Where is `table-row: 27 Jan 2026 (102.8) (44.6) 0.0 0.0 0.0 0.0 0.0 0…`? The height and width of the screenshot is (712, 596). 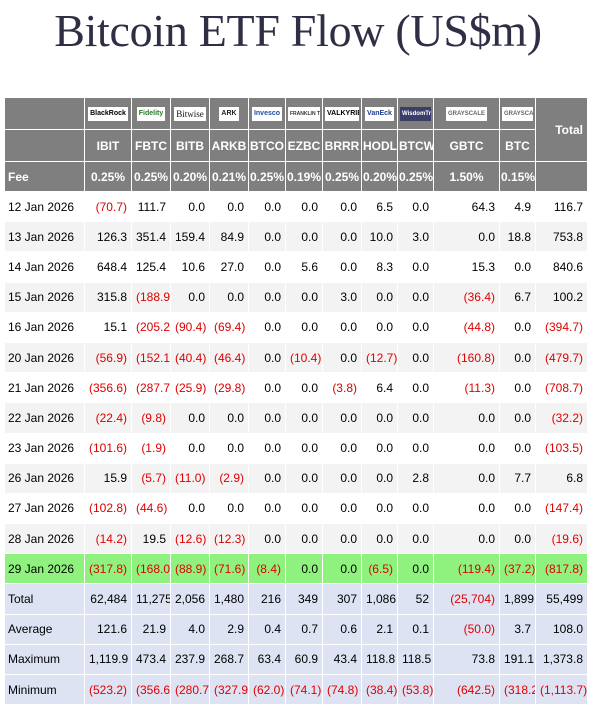
table-row: 27 Jan 2026 (102.8) (44.6) 0.0 0.0 0.0 0.0 0.0 0… is located at coordinates (296, 508).